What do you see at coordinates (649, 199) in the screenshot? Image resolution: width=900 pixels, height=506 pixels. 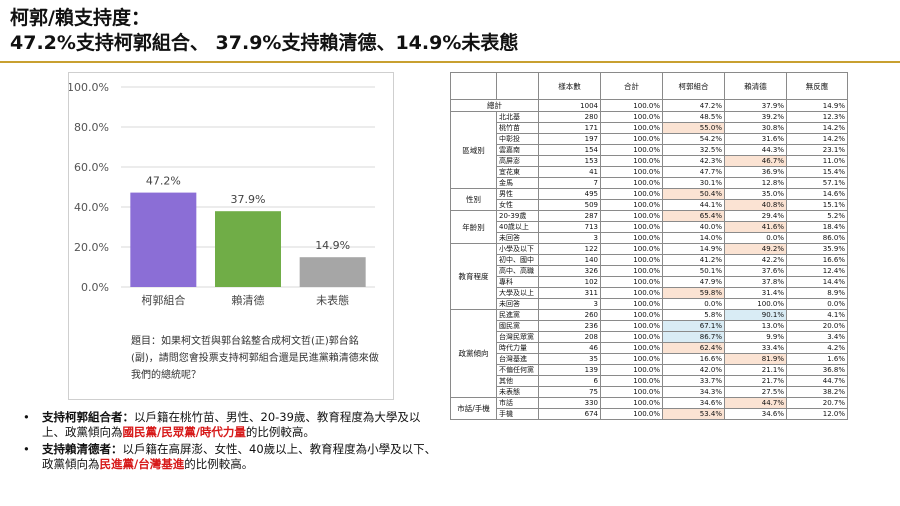 I see `table-row: 性別 男性 495 100.0% 50.4% 35.0% 14.6%` at bounding box center [649, 199].